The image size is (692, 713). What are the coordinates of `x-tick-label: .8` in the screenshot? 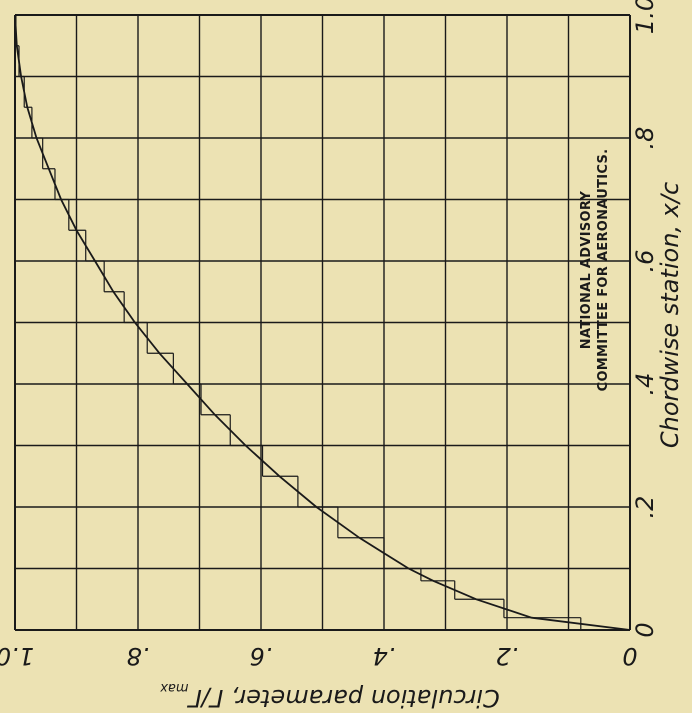 It's located at (645, 138).